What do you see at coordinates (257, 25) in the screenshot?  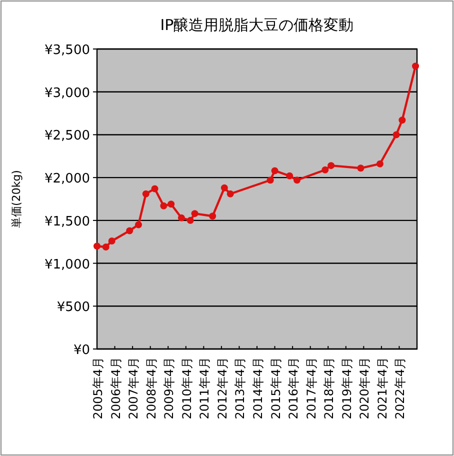 I see `chart-title: IP醸造用脱脂大豆の価格変動` at bounding box center [257, 25].